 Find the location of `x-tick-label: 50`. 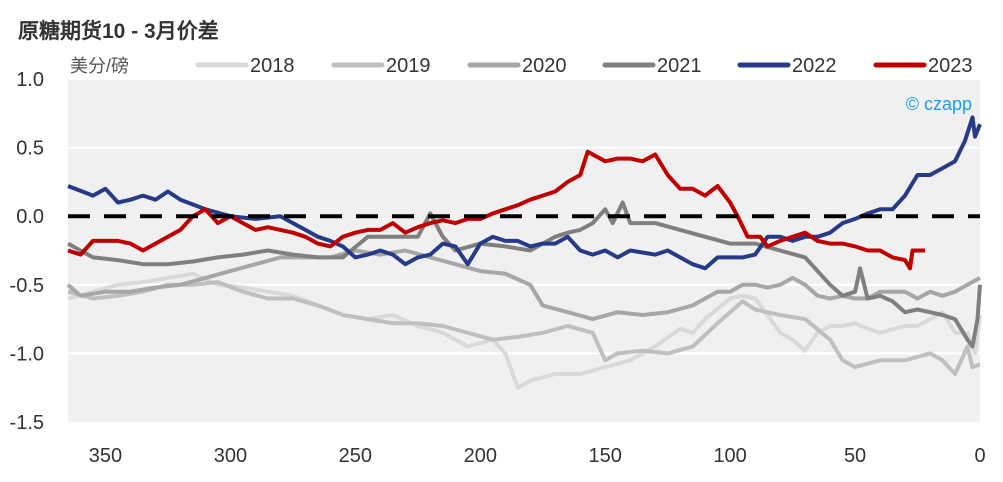

x-tick-label: 50 is located at coordinates (855, 456).